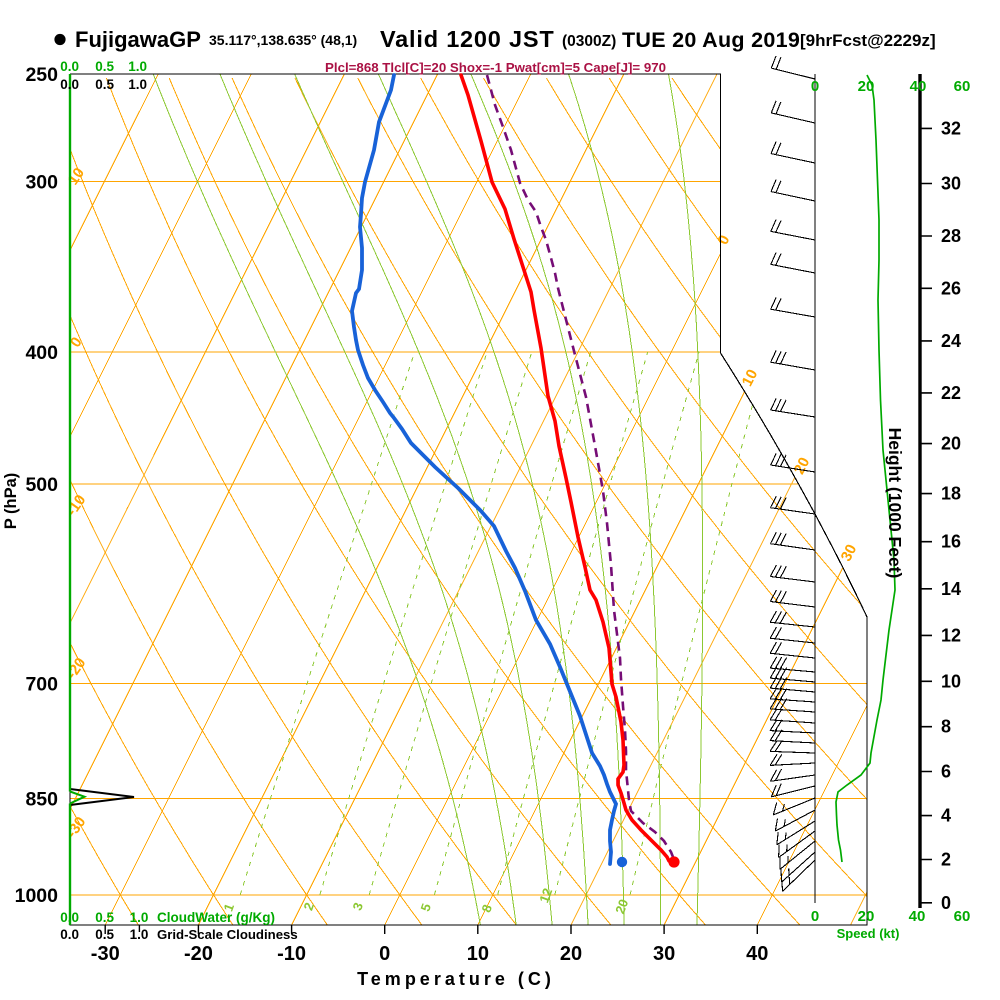  I want to click on svg-text: 35.117°,138.635° (48,1), so click(283, 40).